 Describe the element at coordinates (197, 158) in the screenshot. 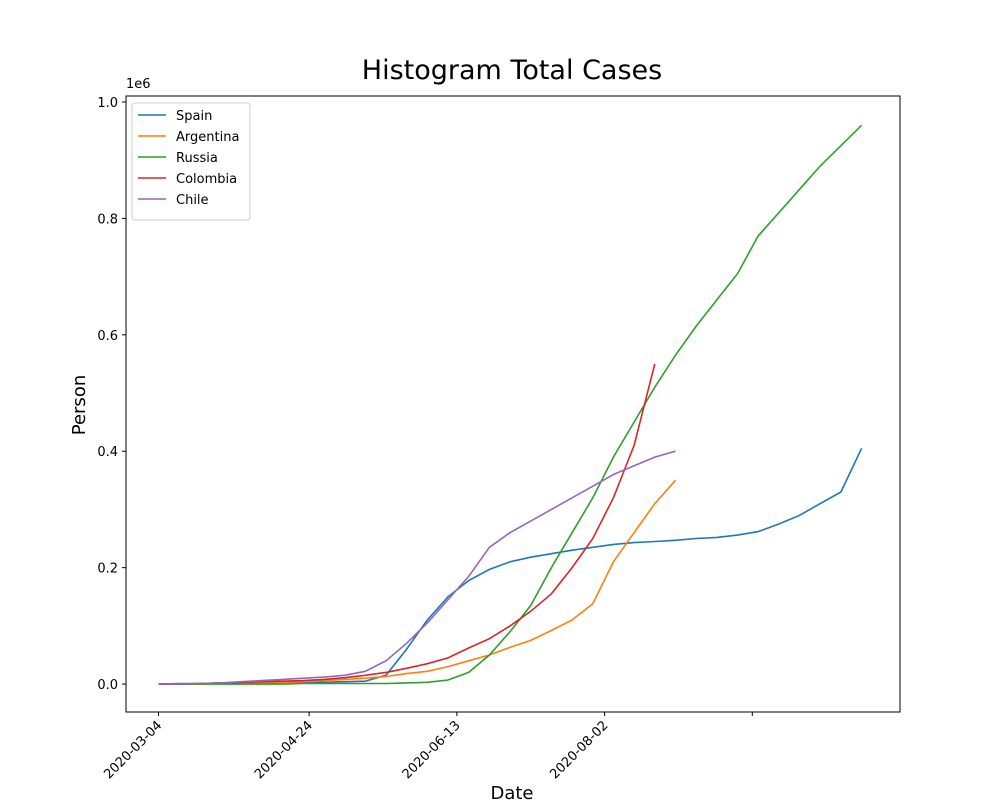

I see `legend-label: Russia` at that location.